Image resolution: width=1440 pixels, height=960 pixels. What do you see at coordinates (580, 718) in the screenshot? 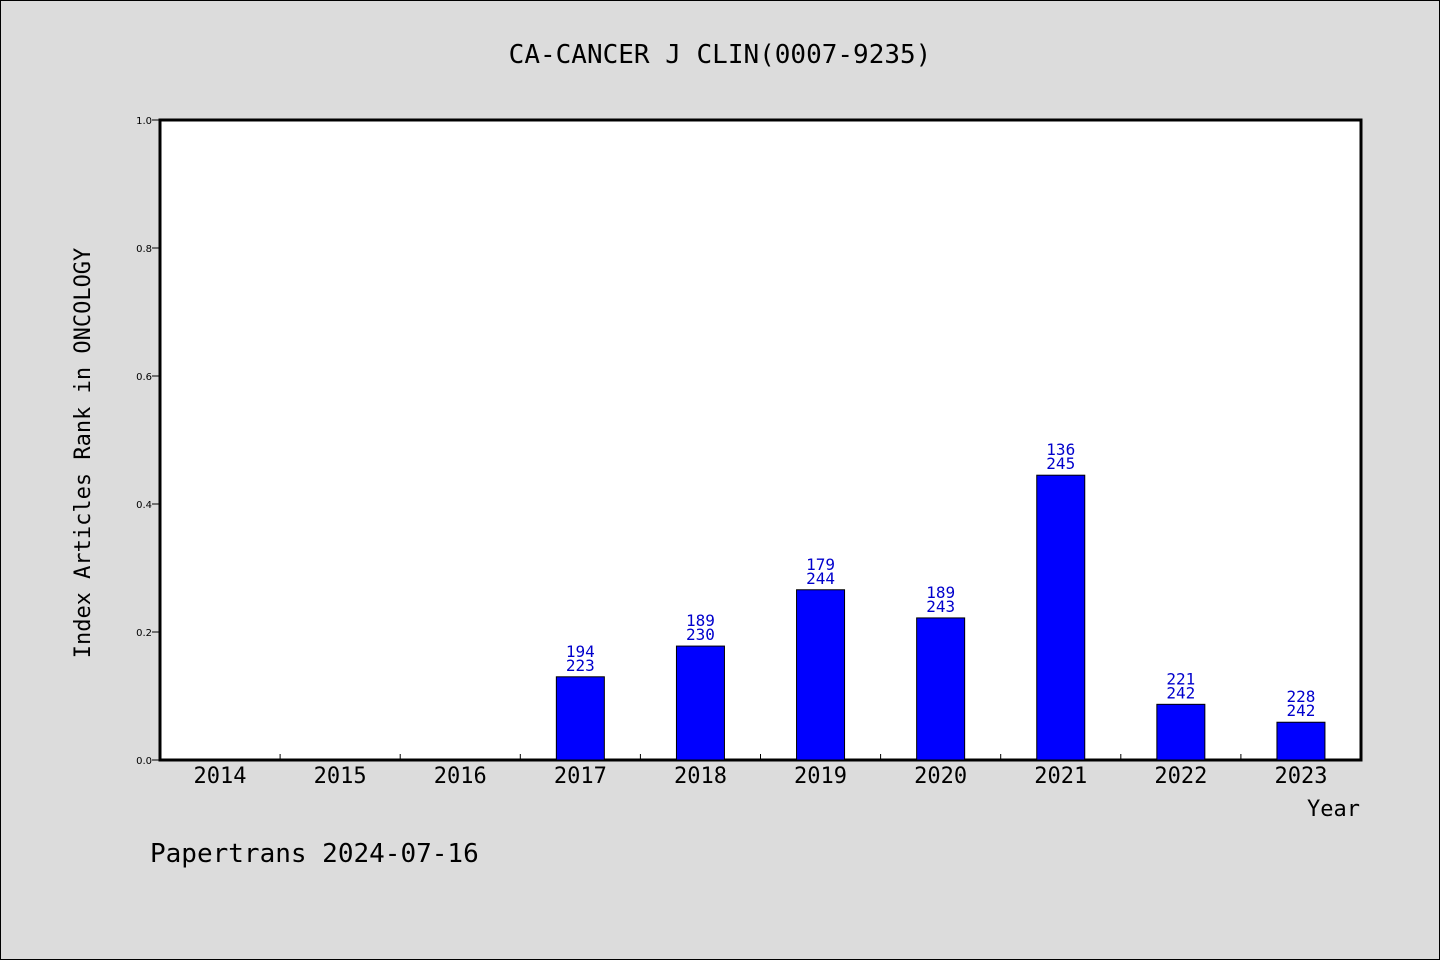
I see `bar-2017` at bounding box center [580, 718].